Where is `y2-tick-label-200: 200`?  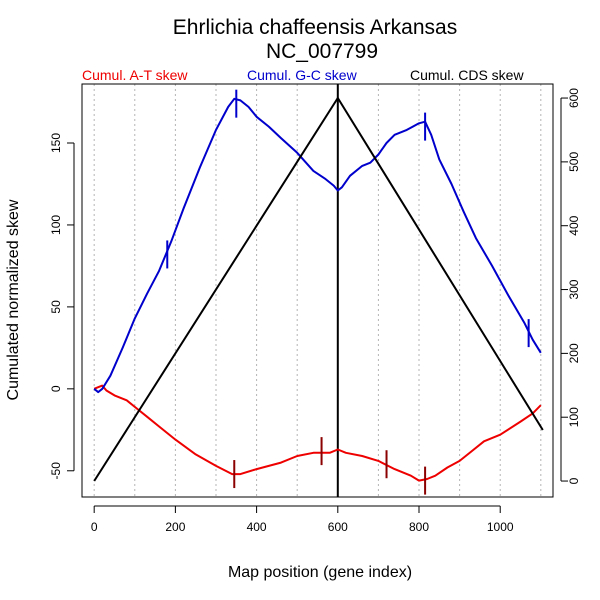 y2-tick-label-200: 200 is located at coordinates (574, 353).